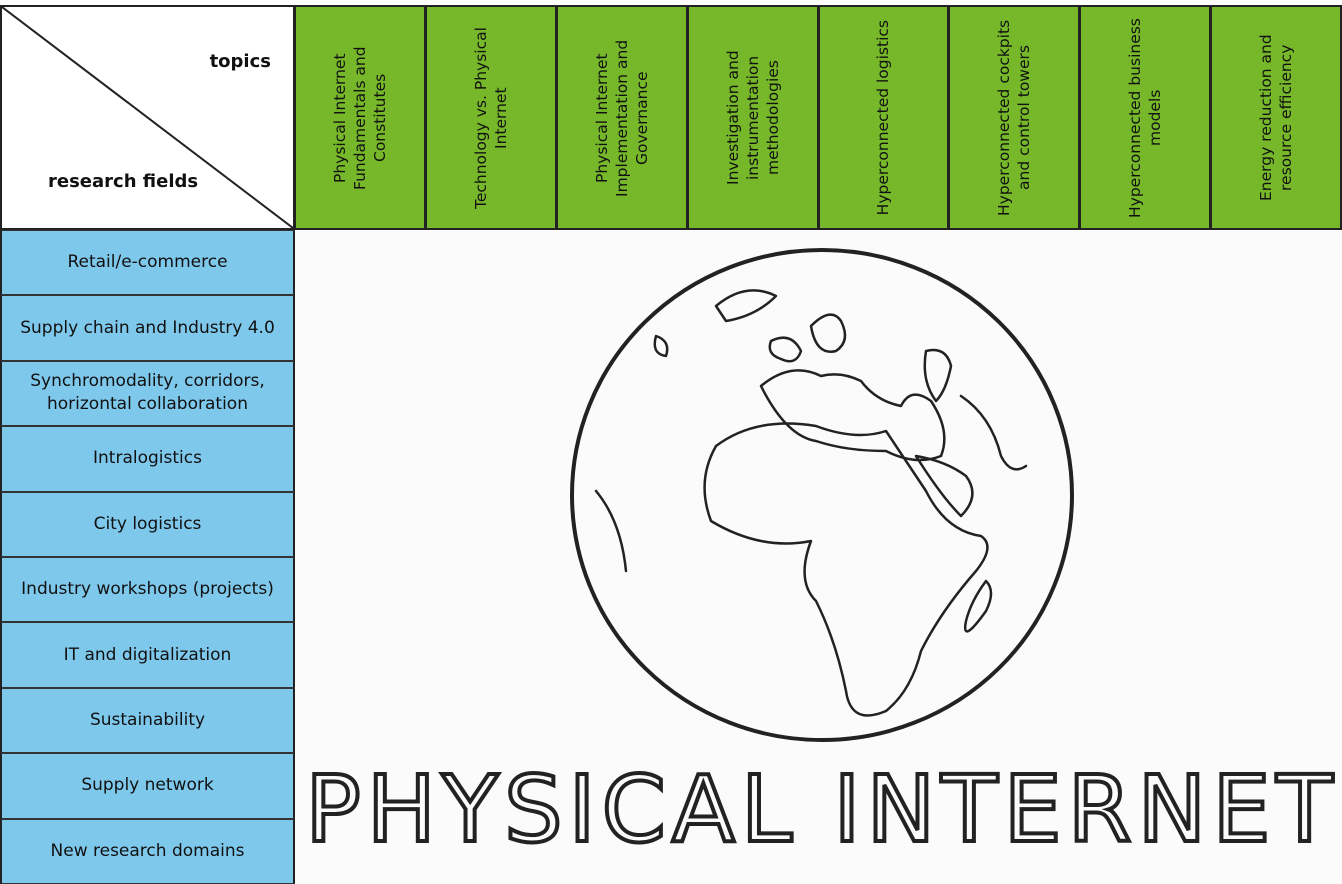 Image resolution: width=1342 pixels, height=884 pixels. Describe the element at coordinates (147, 263) in the screenshot. I see `research-field: Retail/e-commerce` at that location.